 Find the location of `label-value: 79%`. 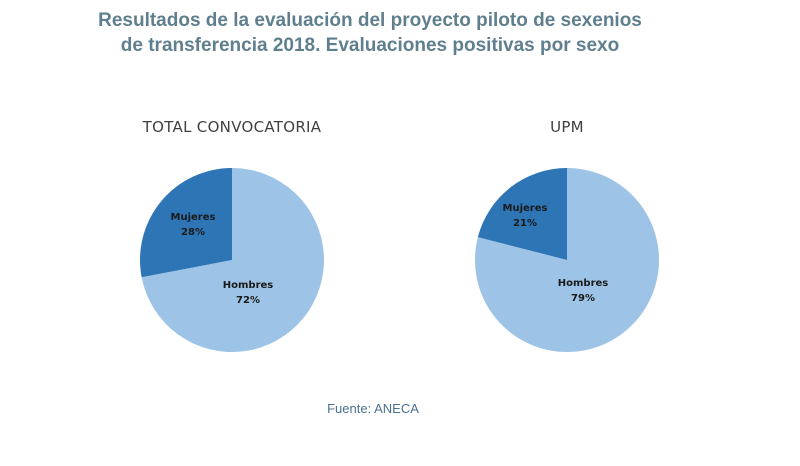

label-value: 79% is located at coordinates (583, 298).